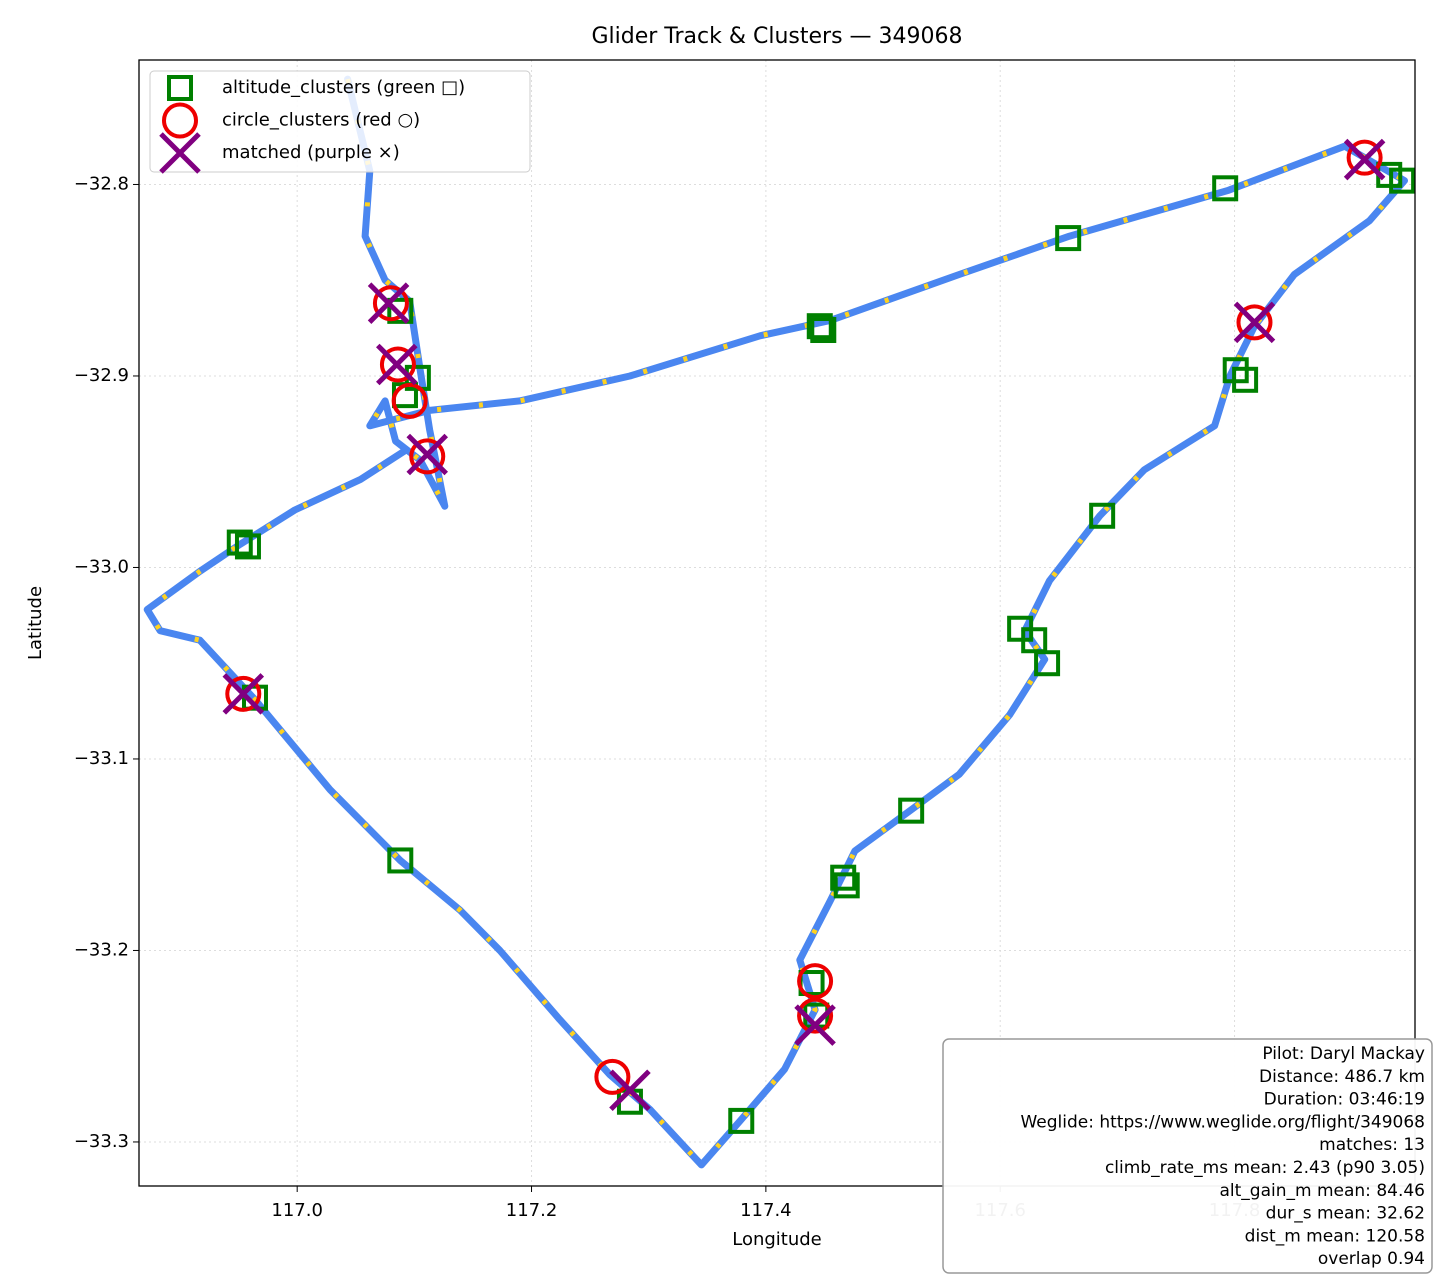 The height and width of the screenshot is (1284, 1440). I want to click on y-tick-label: −32.9, so click(101, 375).